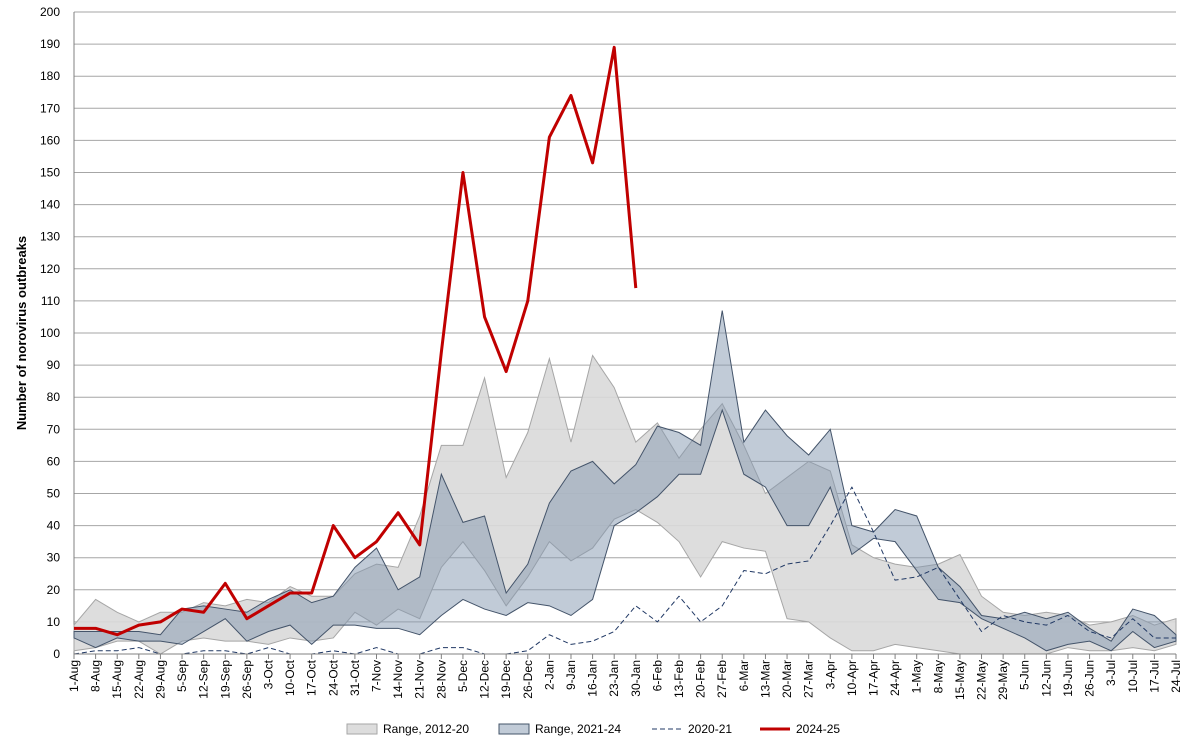  I want to click on x-tick-label: 31-Oct, so click(355, 677).